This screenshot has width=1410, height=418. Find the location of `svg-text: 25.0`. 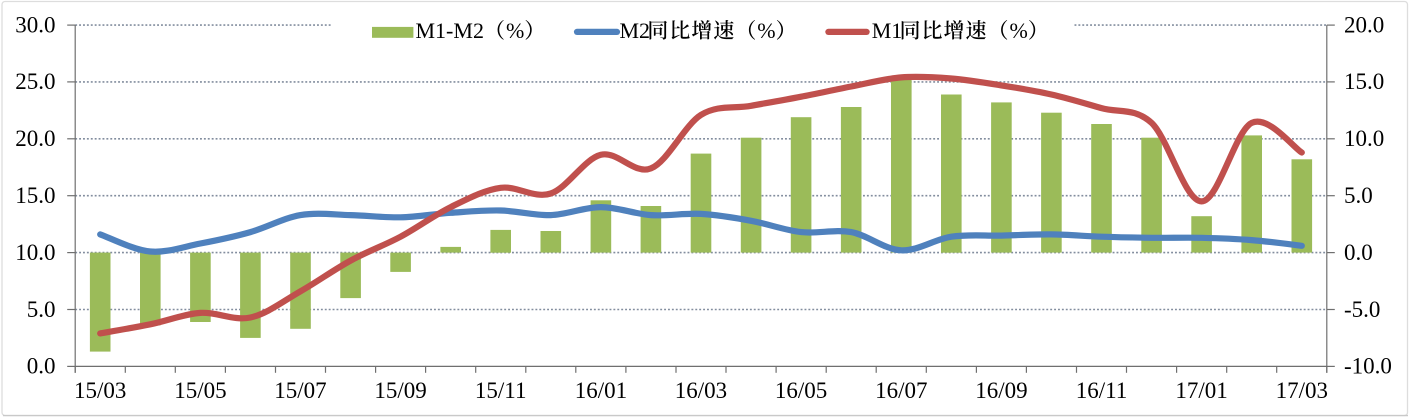

svg-text: 25.0 is located at coordinates (35, 81).